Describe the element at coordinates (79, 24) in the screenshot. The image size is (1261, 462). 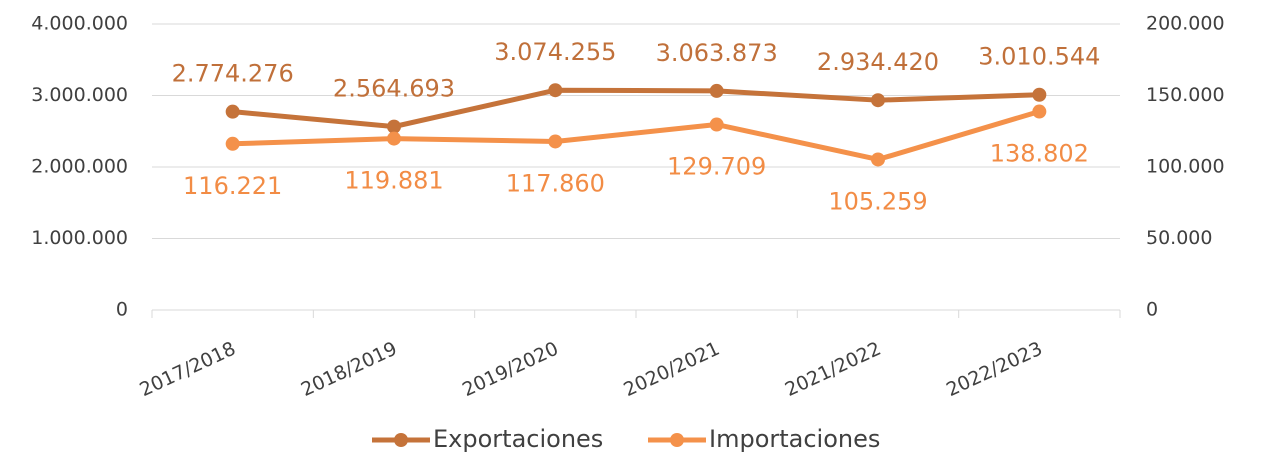
I see `y-tick-label: 4.000.000` at that location.